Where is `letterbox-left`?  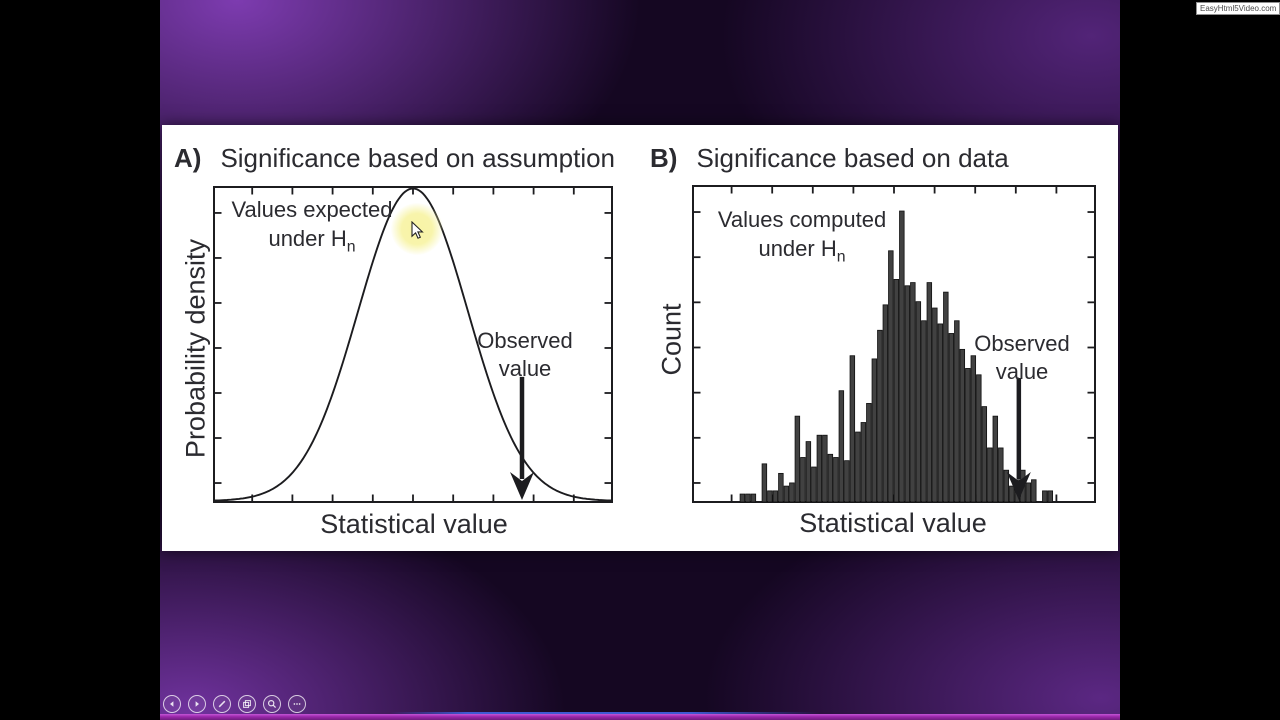 letterbox-left is located at coordinates (80, 360).